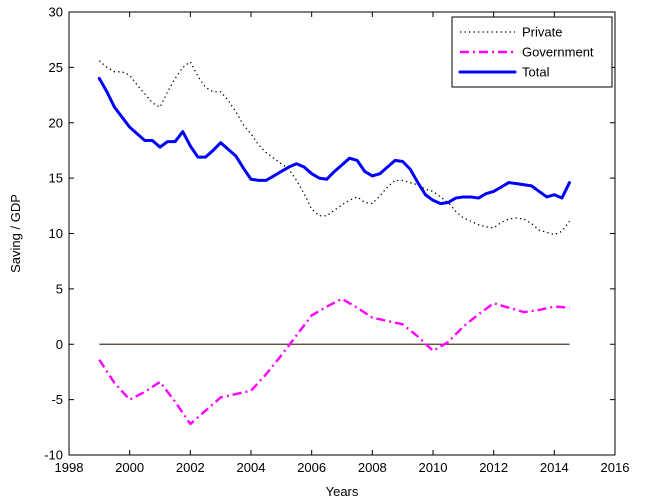  What do you see at coordinates (56, 122) in the screenshot?
I see `y-tick-label: 20` at bounding box center [56, 122].